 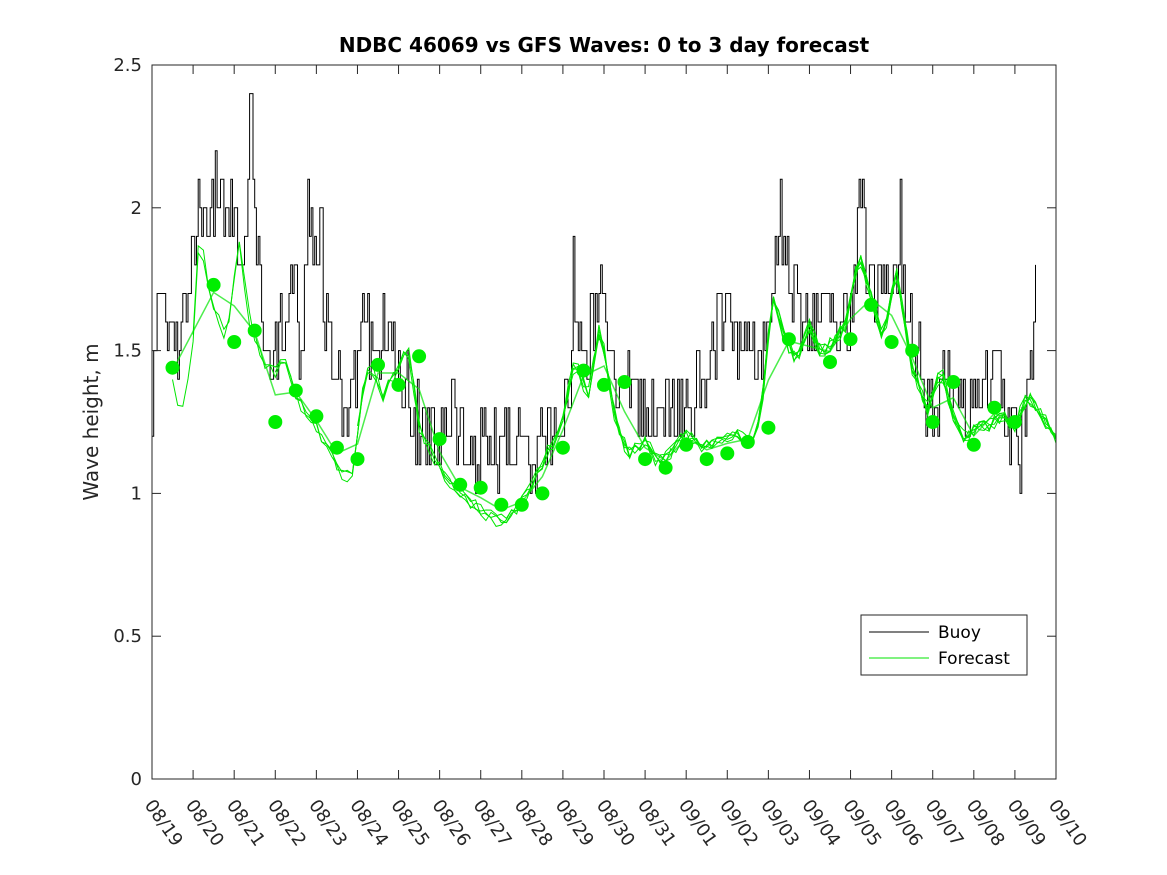 I want to click on x-tick-label: 08/24, so click(x=368, y=823).